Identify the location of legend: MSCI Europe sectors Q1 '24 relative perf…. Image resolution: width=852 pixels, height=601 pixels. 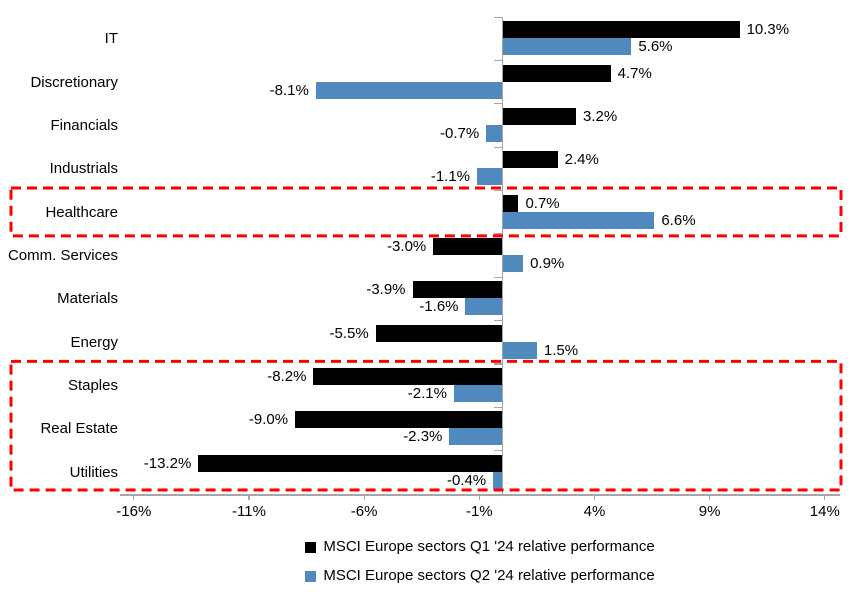
(480, 561).